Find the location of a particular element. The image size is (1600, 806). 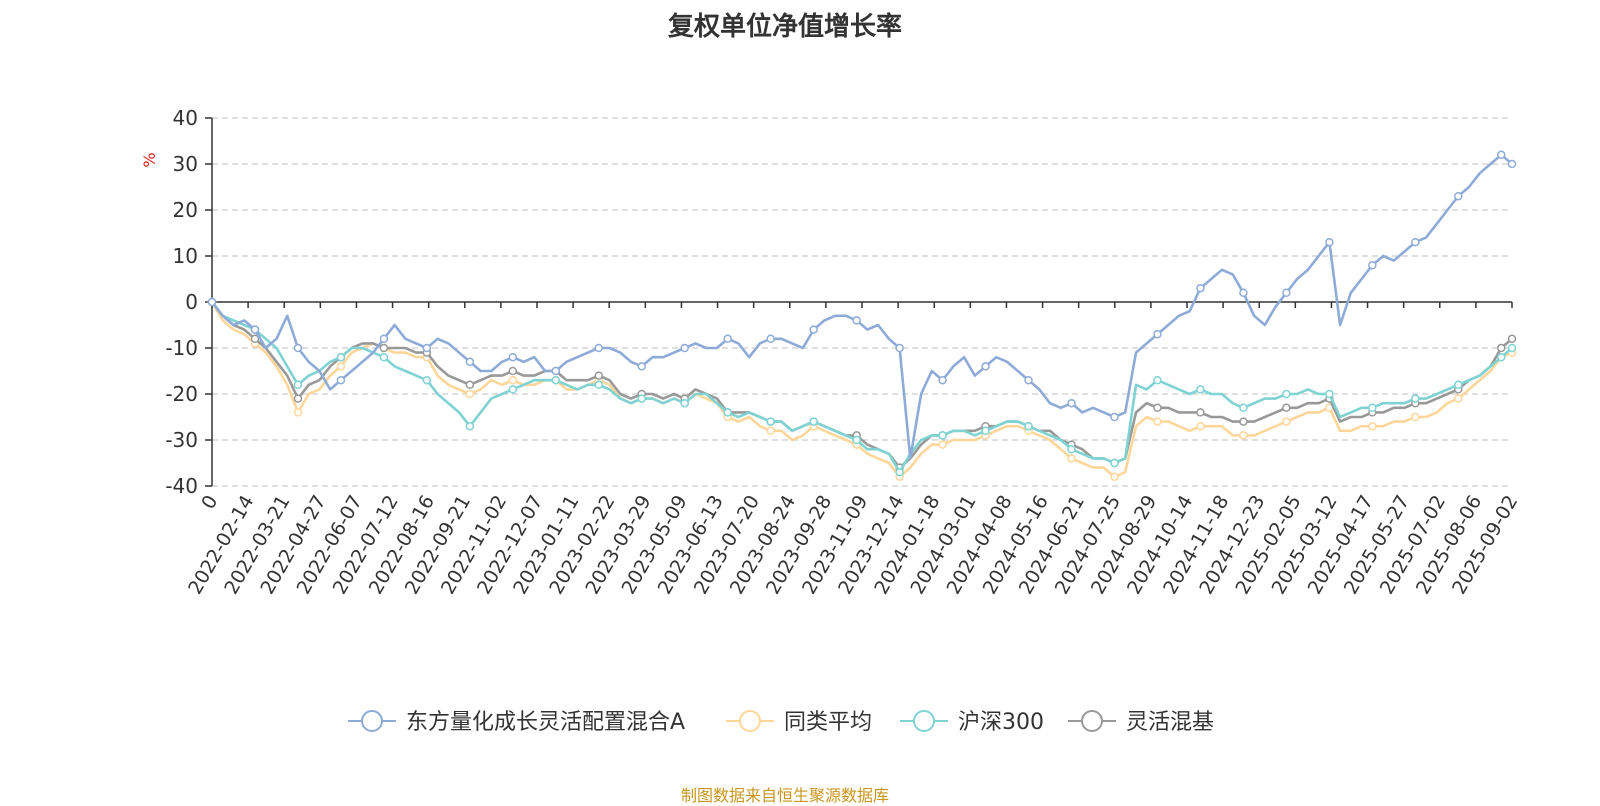

y-tick-label: 10 is located at coordinates (185, 256).